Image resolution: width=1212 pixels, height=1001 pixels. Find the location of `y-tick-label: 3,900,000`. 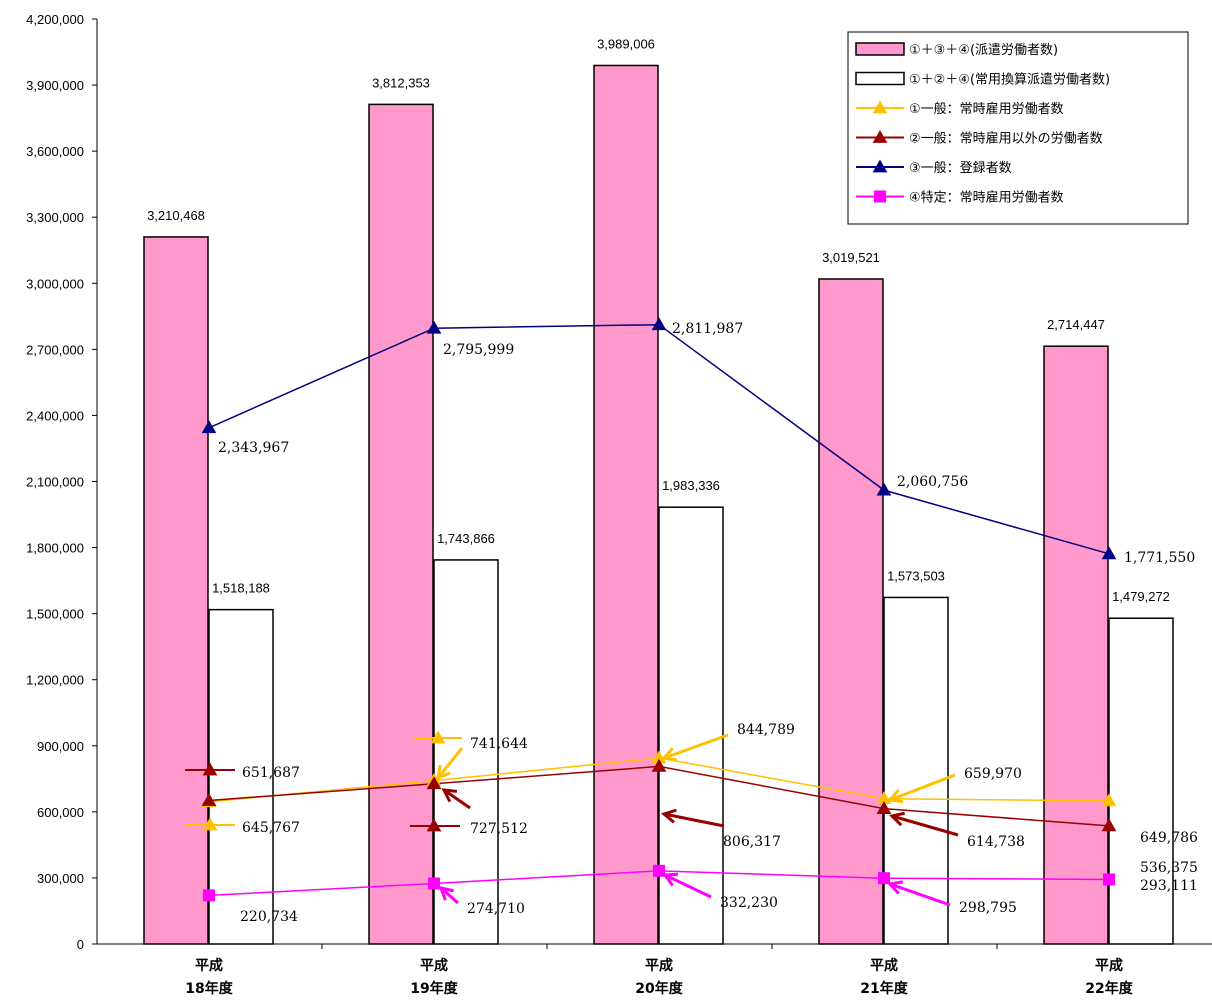

y-tick-label: 3,900,000 is located at coordinates (55, 85).